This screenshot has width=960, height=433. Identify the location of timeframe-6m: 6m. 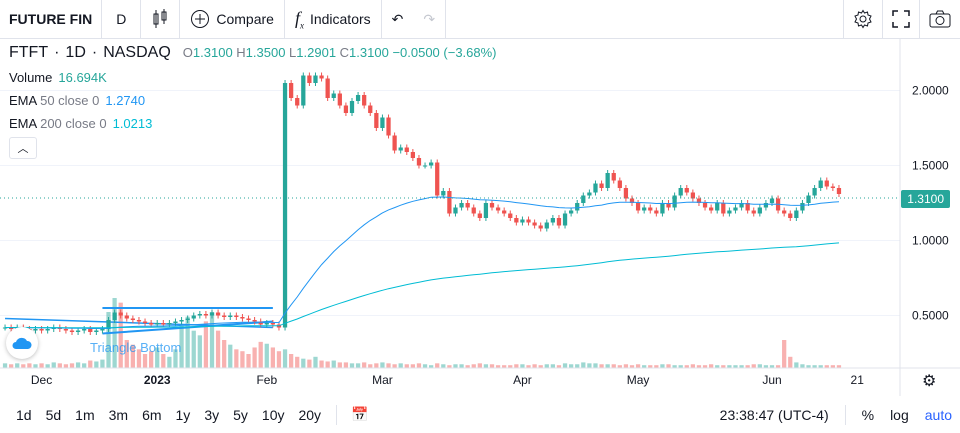
(152, 414).